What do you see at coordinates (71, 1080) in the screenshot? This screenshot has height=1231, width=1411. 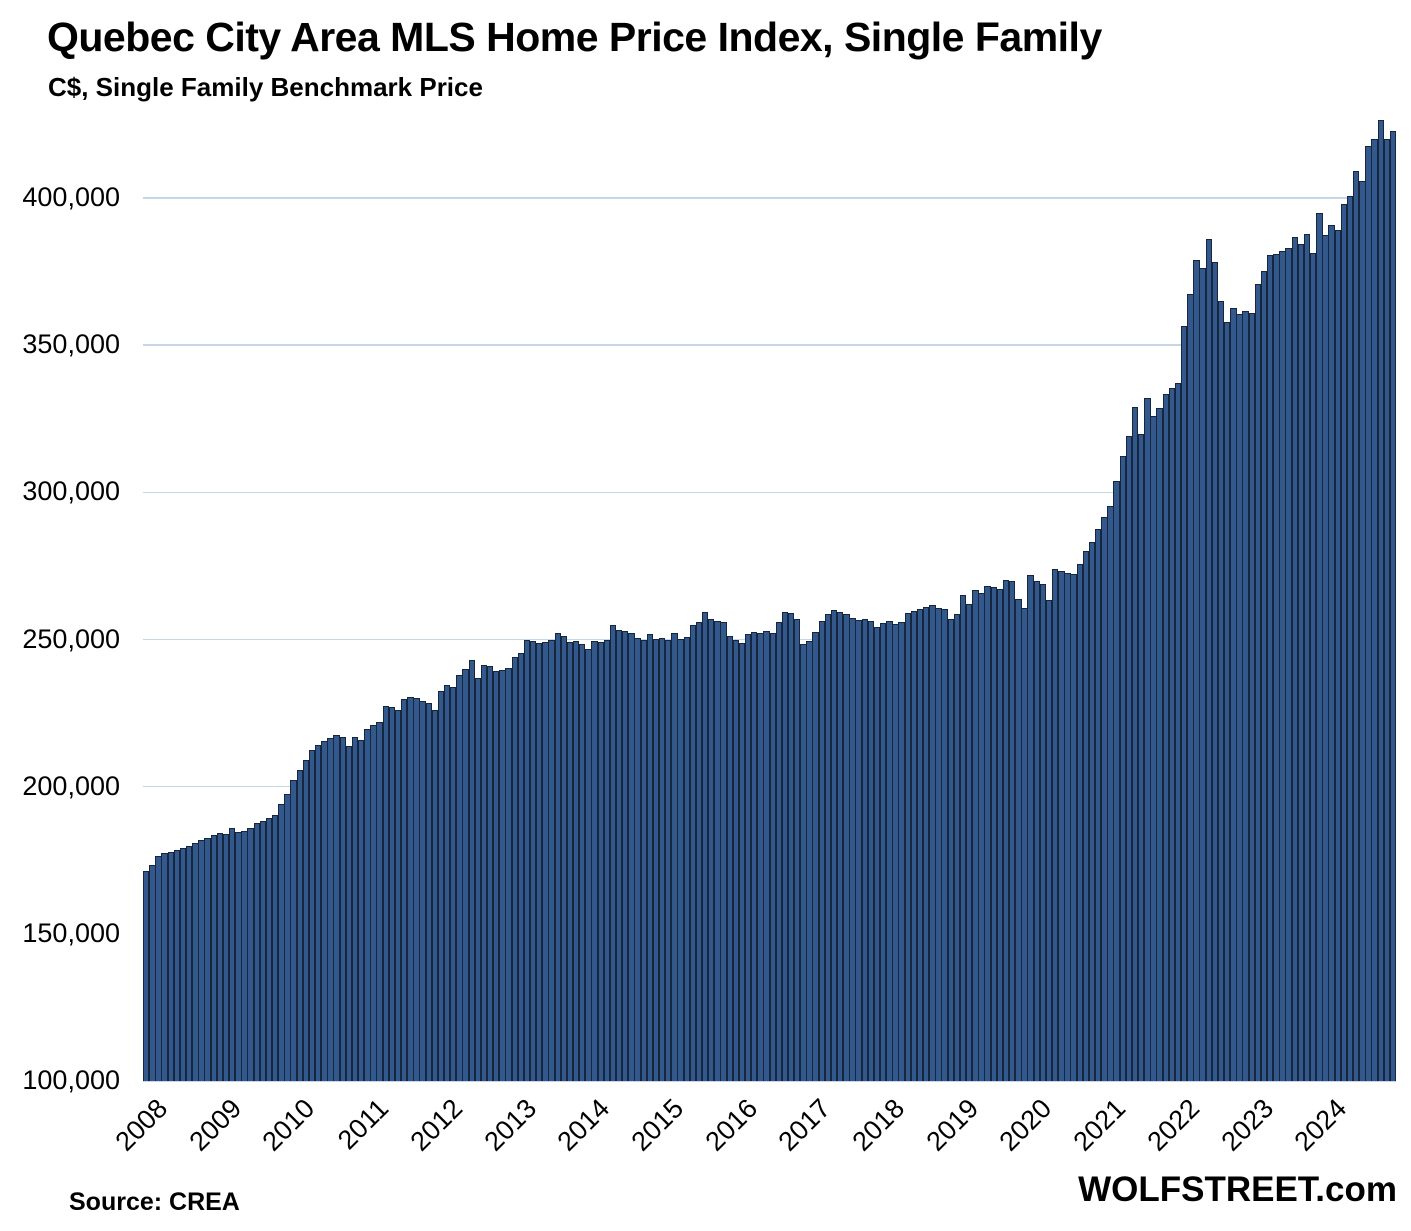 I see `y-tick-label-100000: 100,000` at bounding box center [71, 1080].